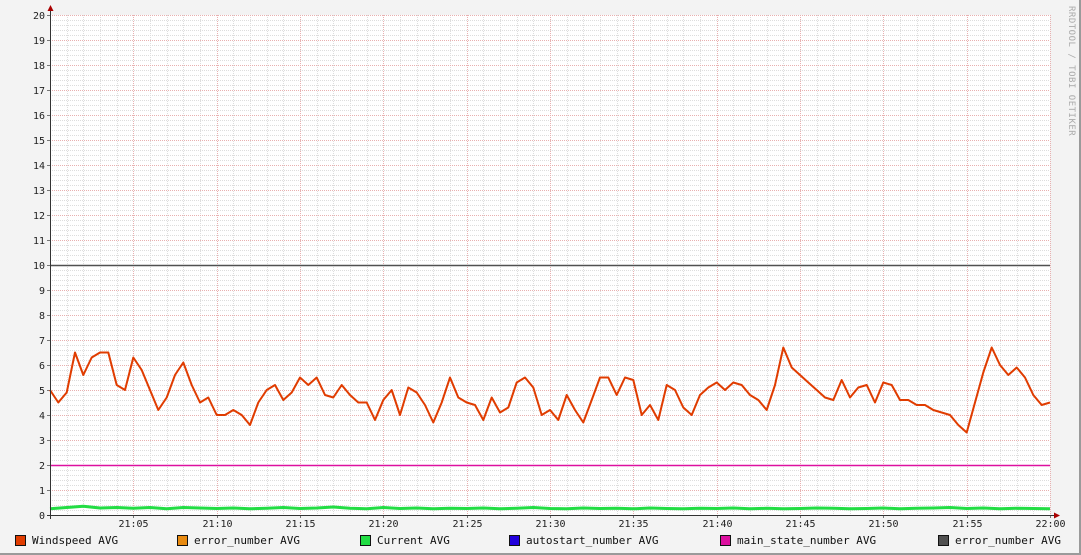 The width and height of the screenshot is (1081, 555). Describe the element at coordinates (39, 266) in the screenshot. I see `y-tick-label: 10` at that location.